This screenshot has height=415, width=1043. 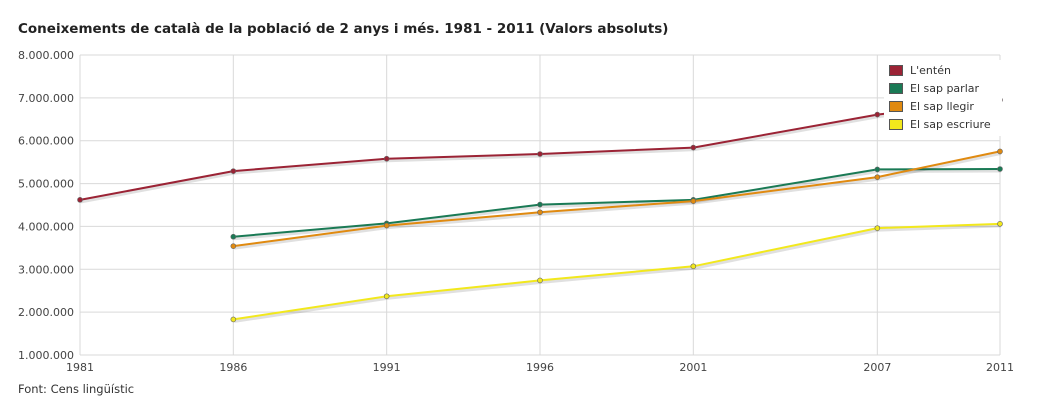 I want to click on series-shadow, so click(x=618, y=205).